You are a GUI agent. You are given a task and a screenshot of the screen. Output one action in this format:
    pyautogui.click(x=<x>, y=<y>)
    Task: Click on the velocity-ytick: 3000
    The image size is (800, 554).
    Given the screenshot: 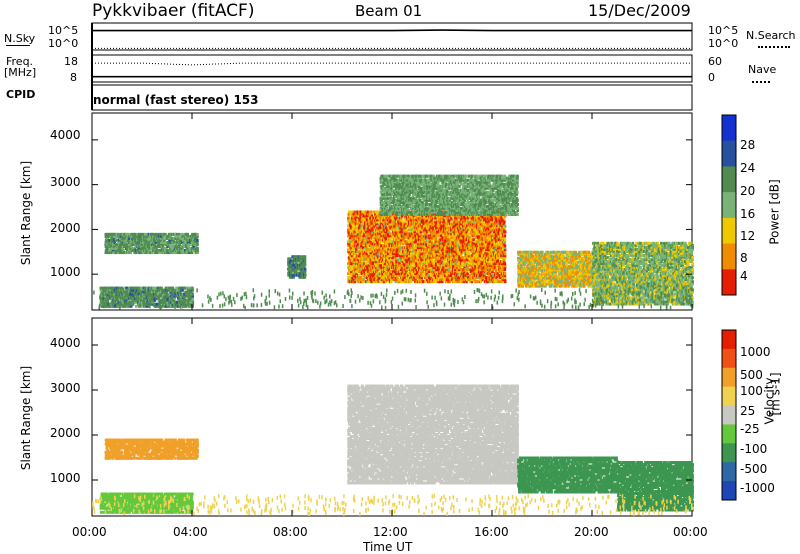 What is the action you would take?
    pyautogui.click(x=65, y=388)
    